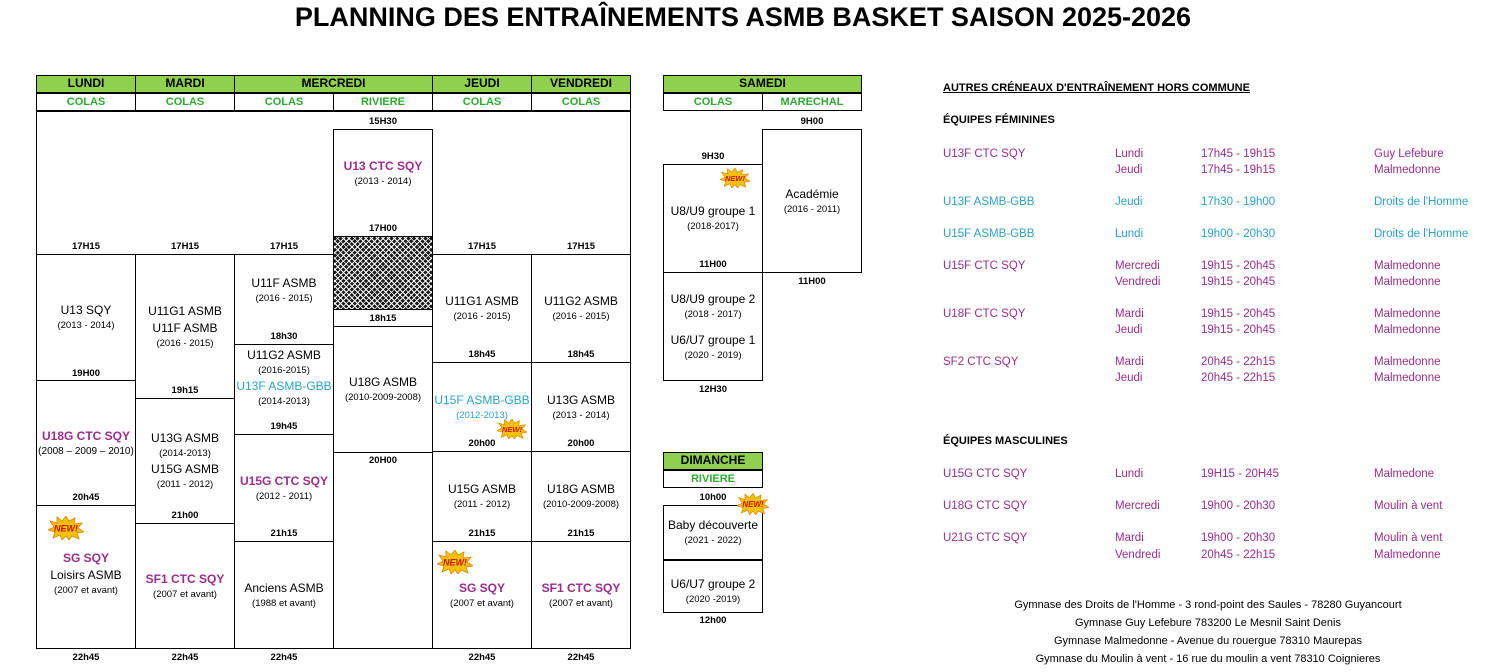 Image resolution: width=1486 pixels, height=672 pixels. Describe the element at coordinates (86, 497) in the screenshot. I see `time-label: 20h45` at that location.